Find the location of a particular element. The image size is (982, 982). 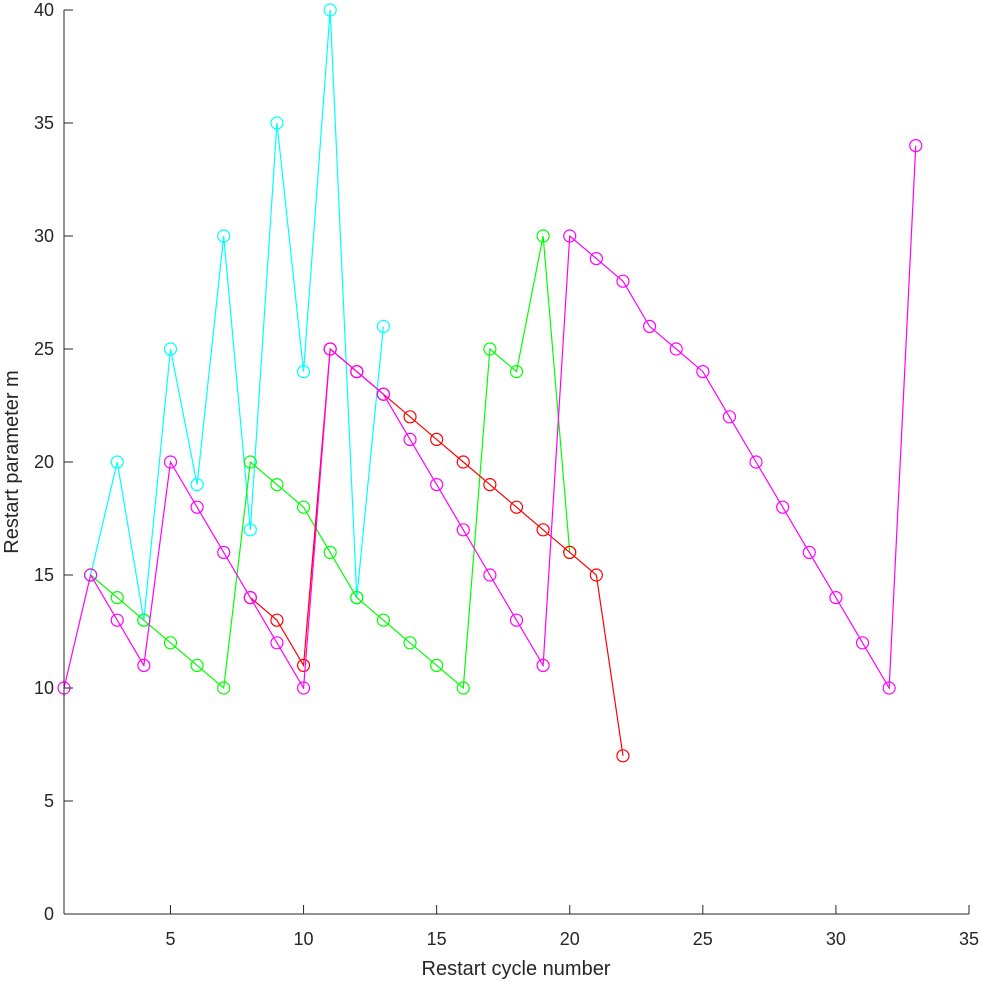

x-tick-label: 35 is located at coordinates (969, 939).